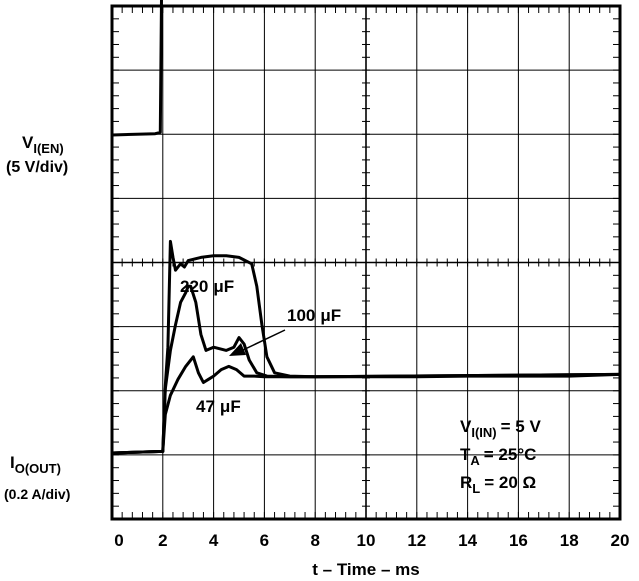 The height and width of the screenshot is (581, 639). I want to click on x-tick-label: 18, so click(569, 540).